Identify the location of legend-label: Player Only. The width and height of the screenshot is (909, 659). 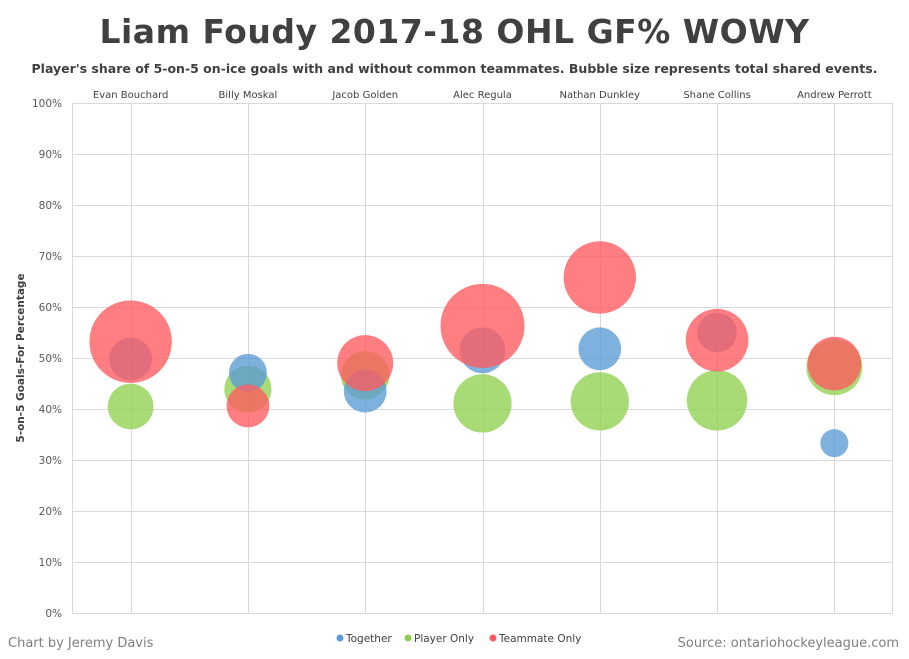
(444, 639).